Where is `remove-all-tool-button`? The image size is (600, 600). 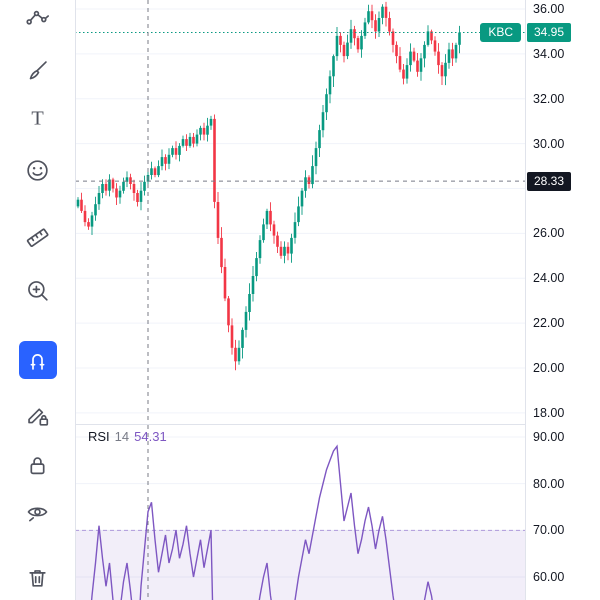 remove-all-tool-button is located at coordinates (38, 578).